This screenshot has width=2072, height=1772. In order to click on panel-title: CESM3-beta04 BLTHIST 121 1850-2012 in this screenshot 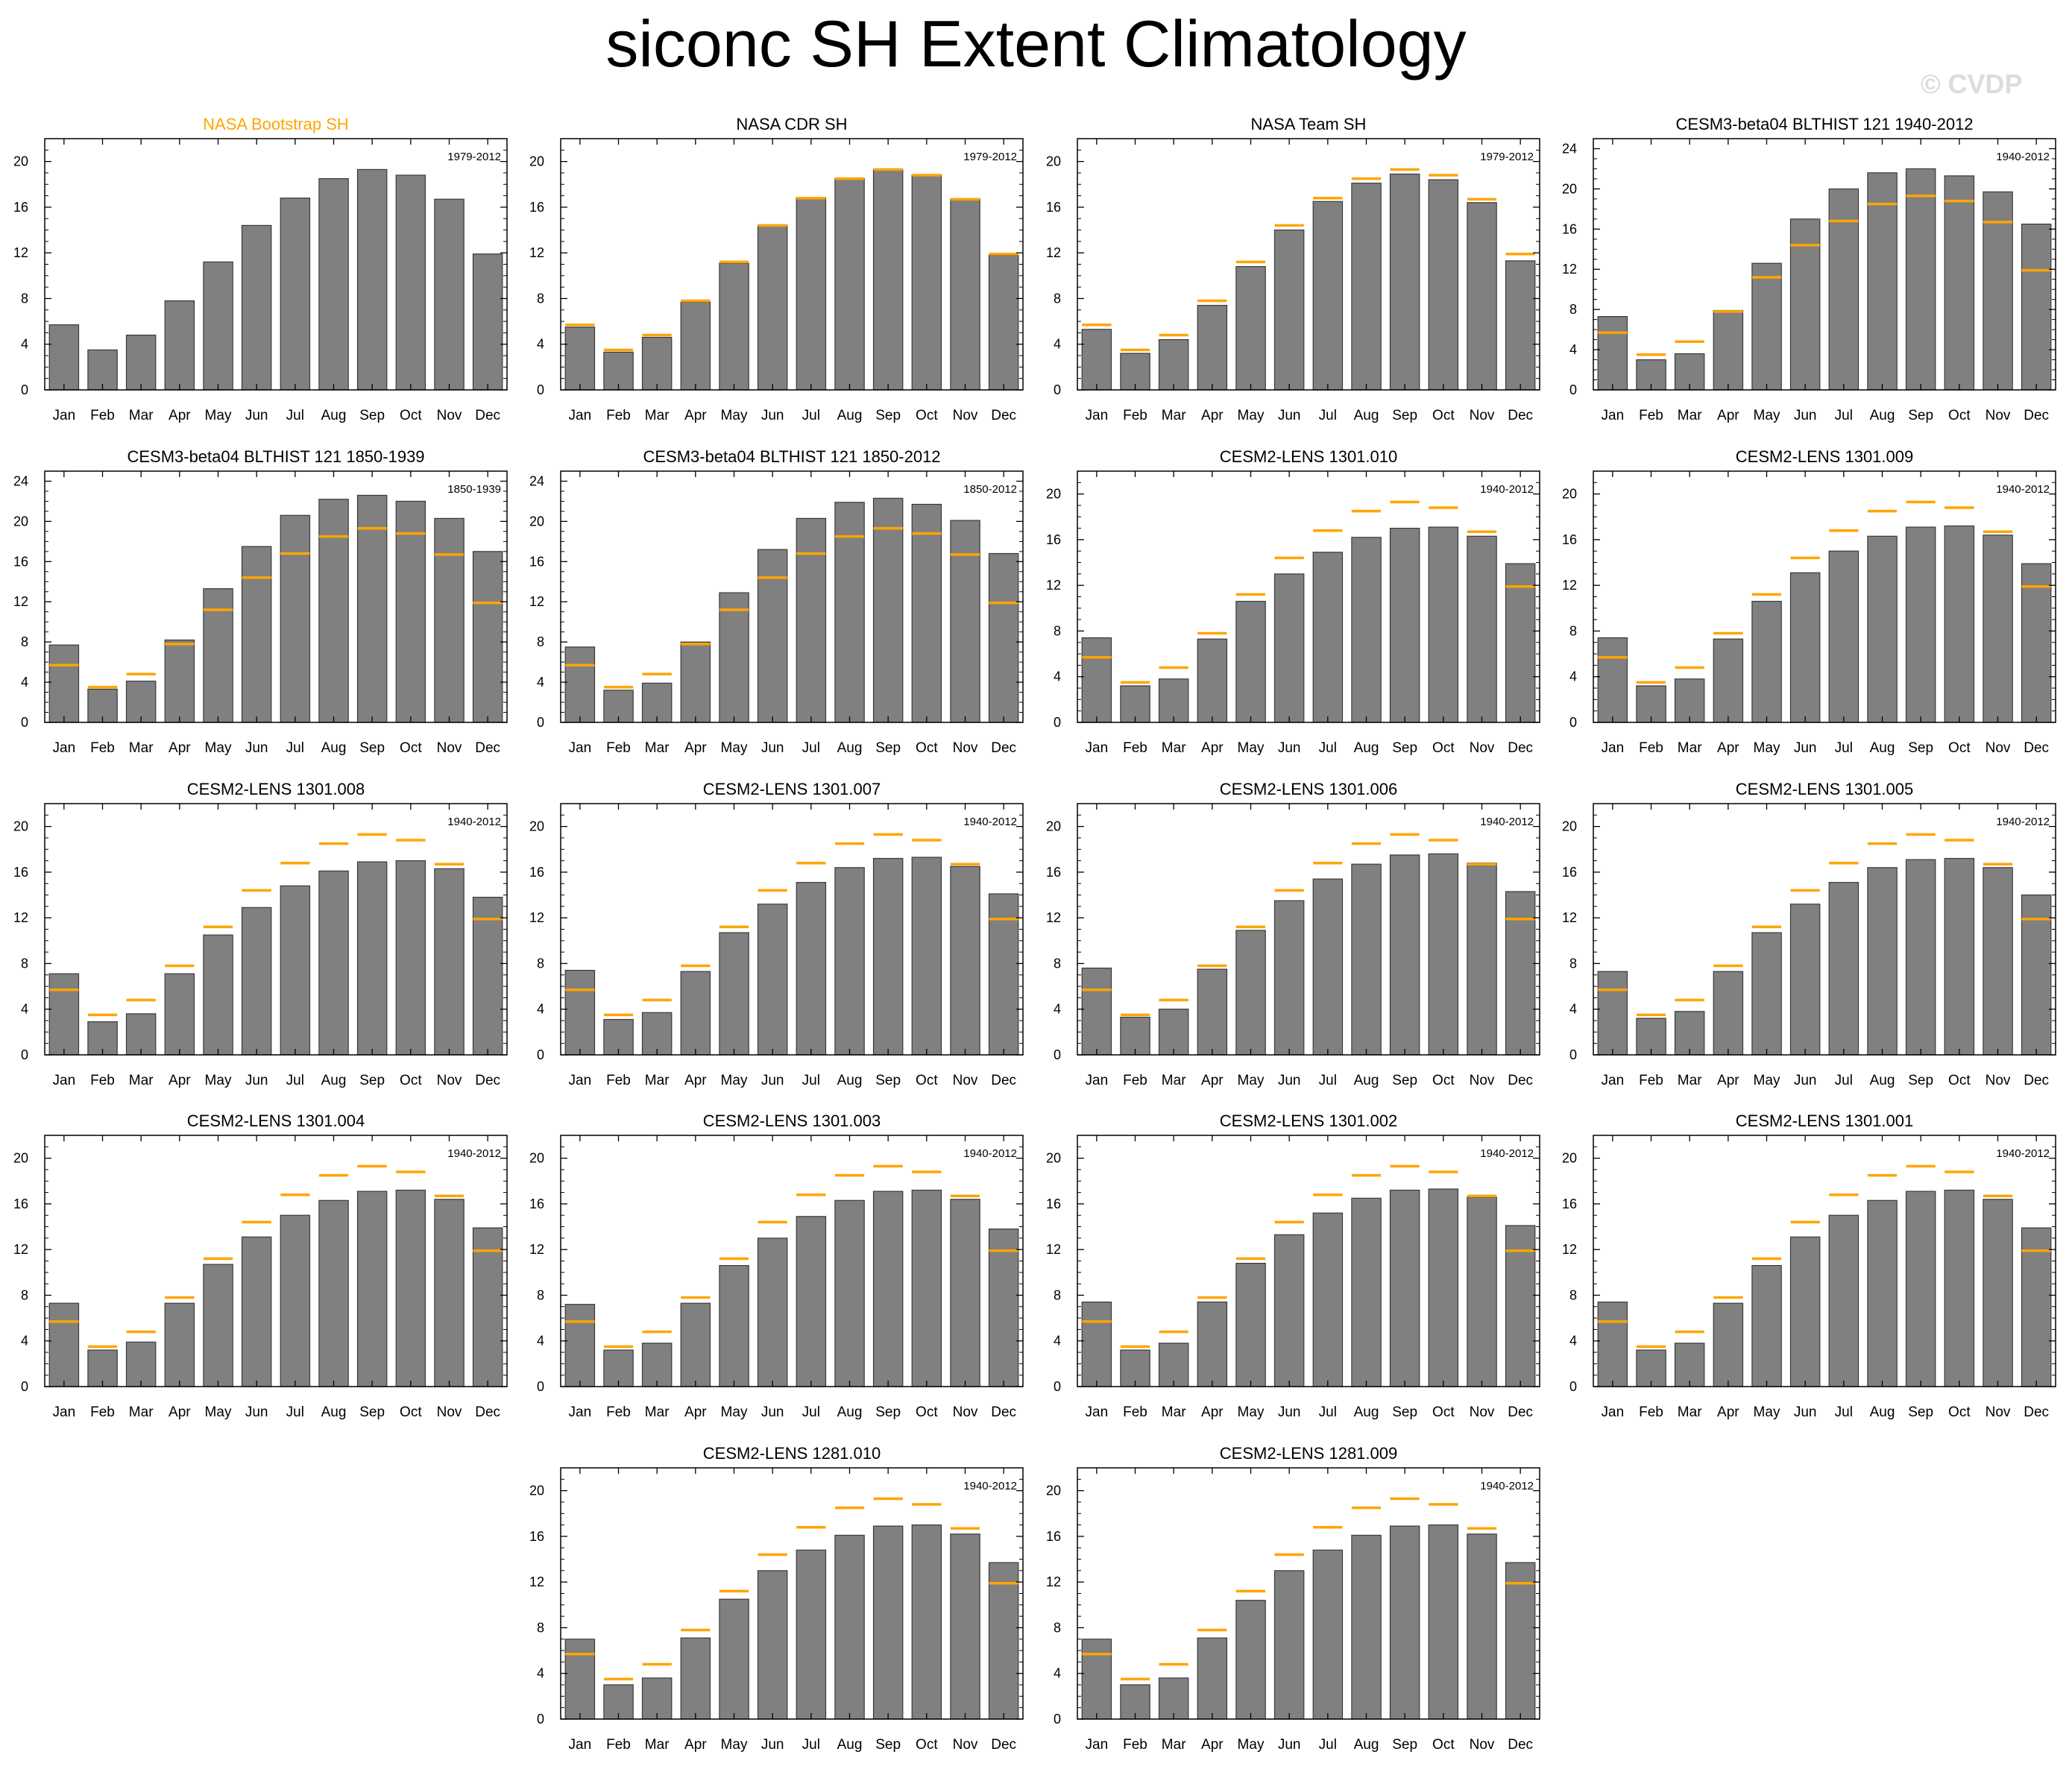, I will do `click(792, 457)`.